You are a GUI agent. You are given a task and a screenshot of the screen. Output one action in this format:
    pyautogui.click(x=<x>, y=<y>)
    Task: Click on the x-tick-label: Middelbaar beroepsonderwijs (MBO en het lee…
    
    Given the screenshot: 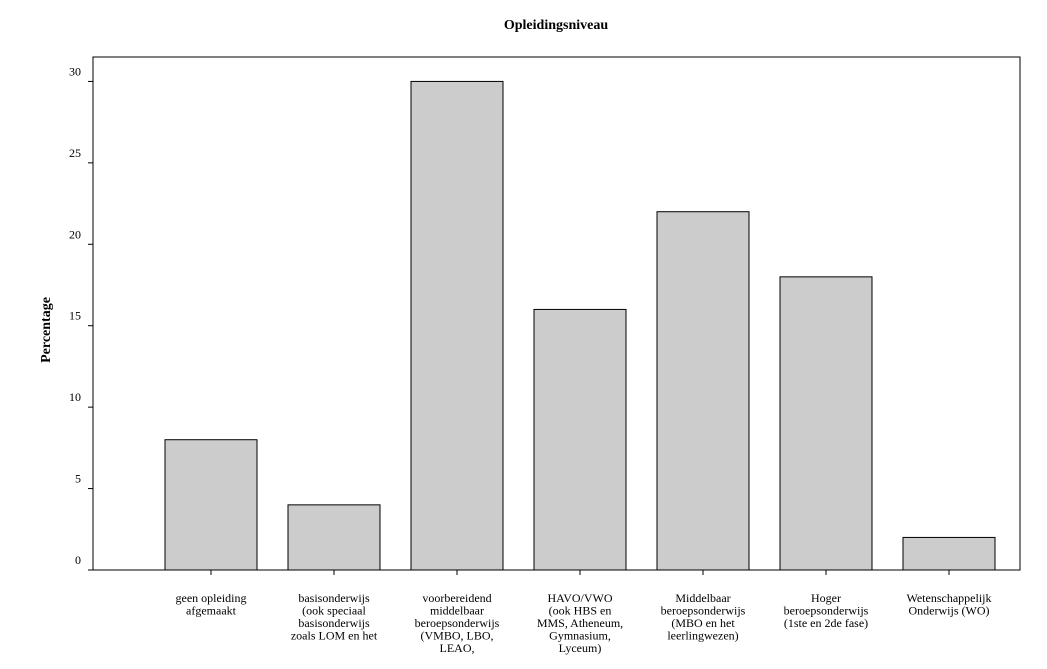 What is the action you would take?
    pyautogui.click(x=703, y=617)
    